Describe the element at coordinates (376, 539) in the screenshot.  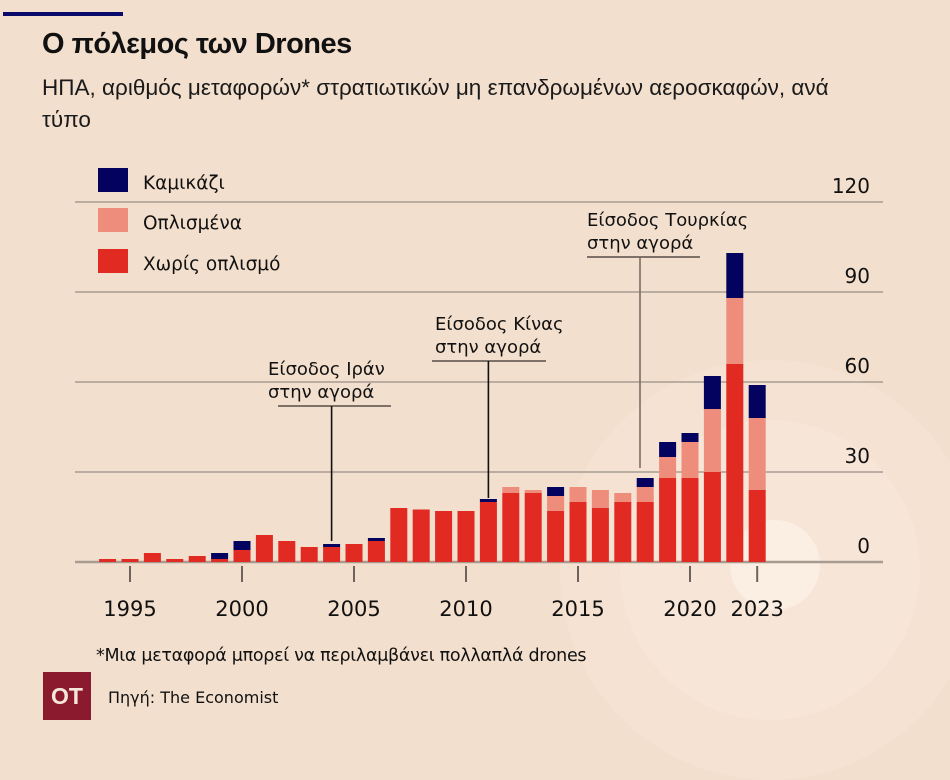
I see `bar-kamikaze-2006` at that location.